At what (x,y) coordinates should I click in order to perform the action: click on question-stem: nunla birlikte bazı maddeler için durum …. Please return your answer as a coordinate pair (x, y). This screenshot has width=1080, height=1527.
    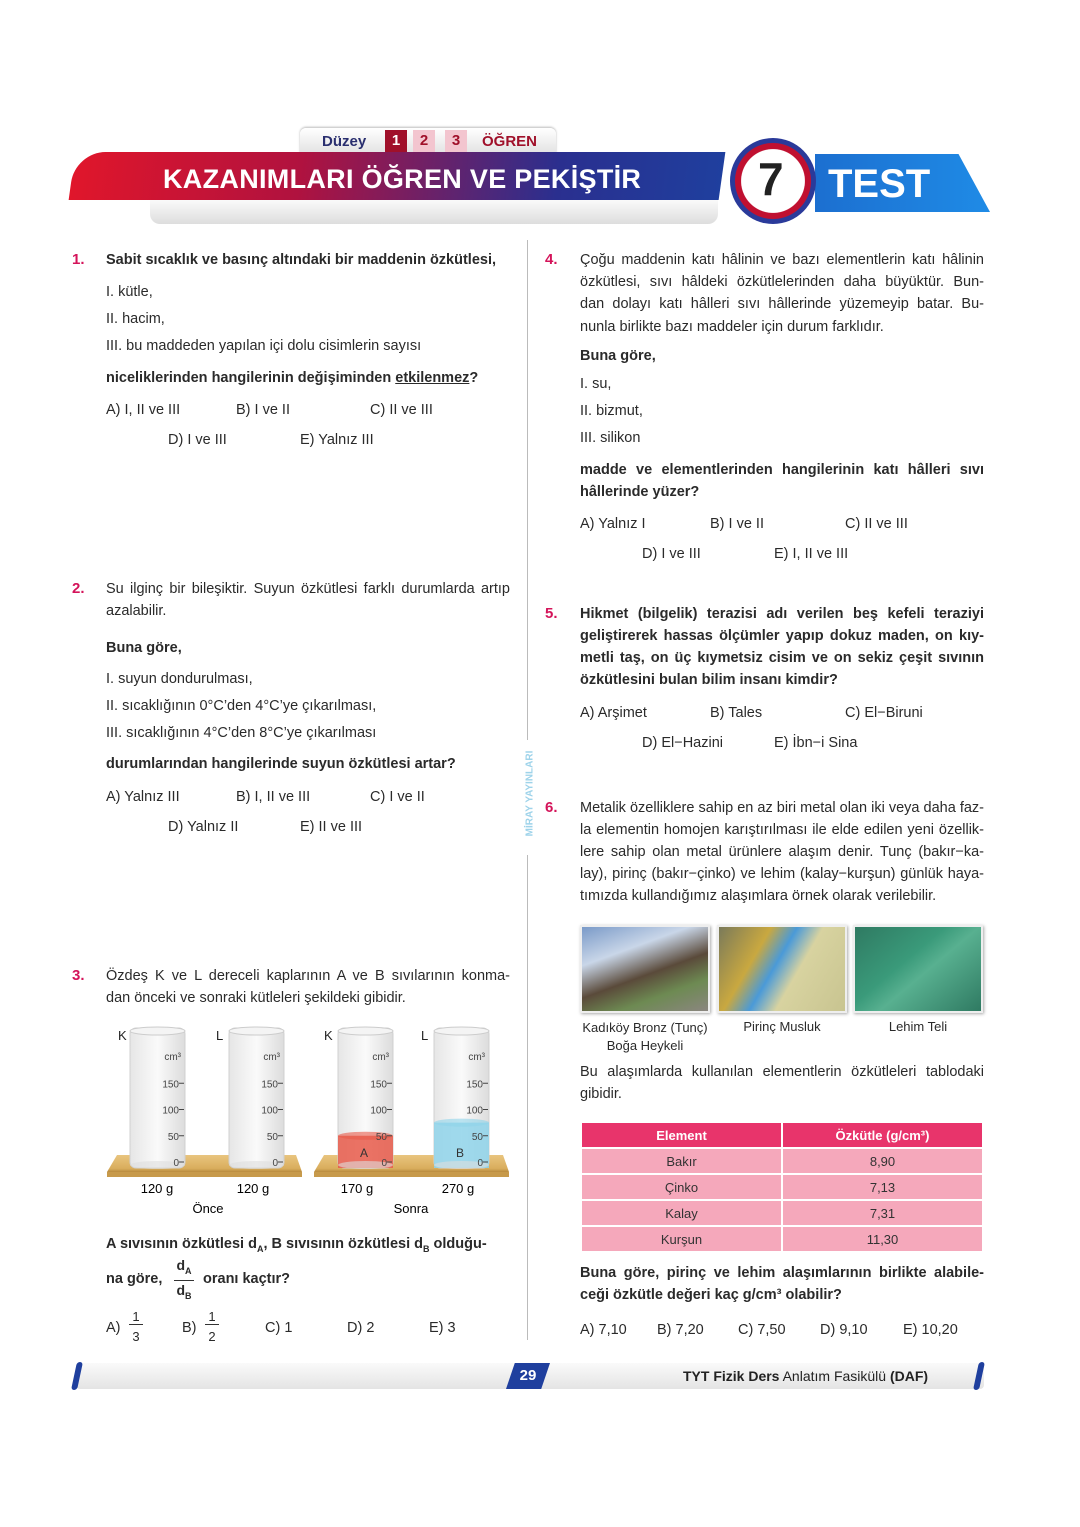
    Looking at the image, I should click on (732, 327).